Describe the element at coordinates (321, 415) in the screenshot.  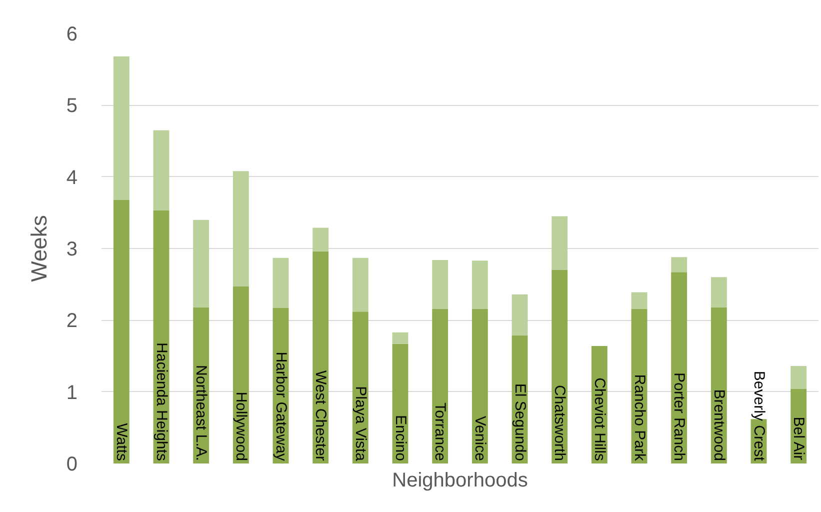
I see `x-tick-label: West Chester` at that location.